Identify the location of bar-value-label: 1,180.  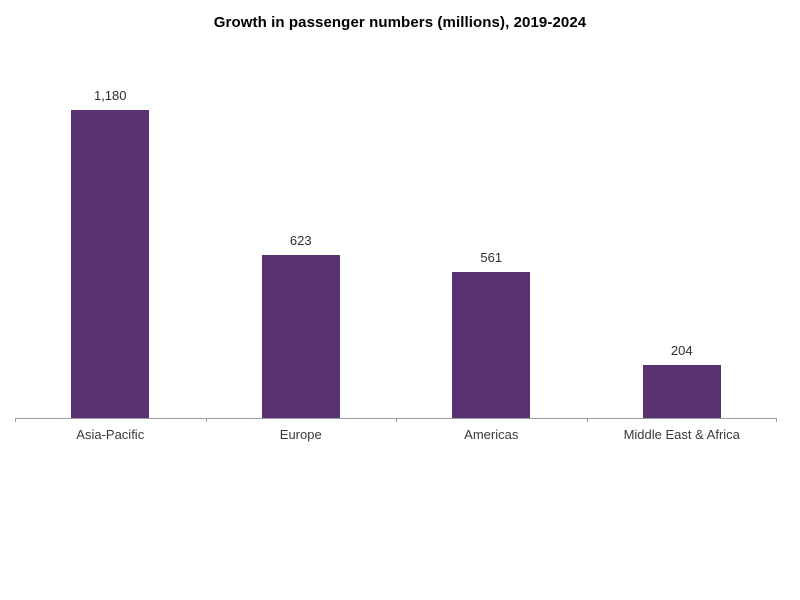
(110, 95).